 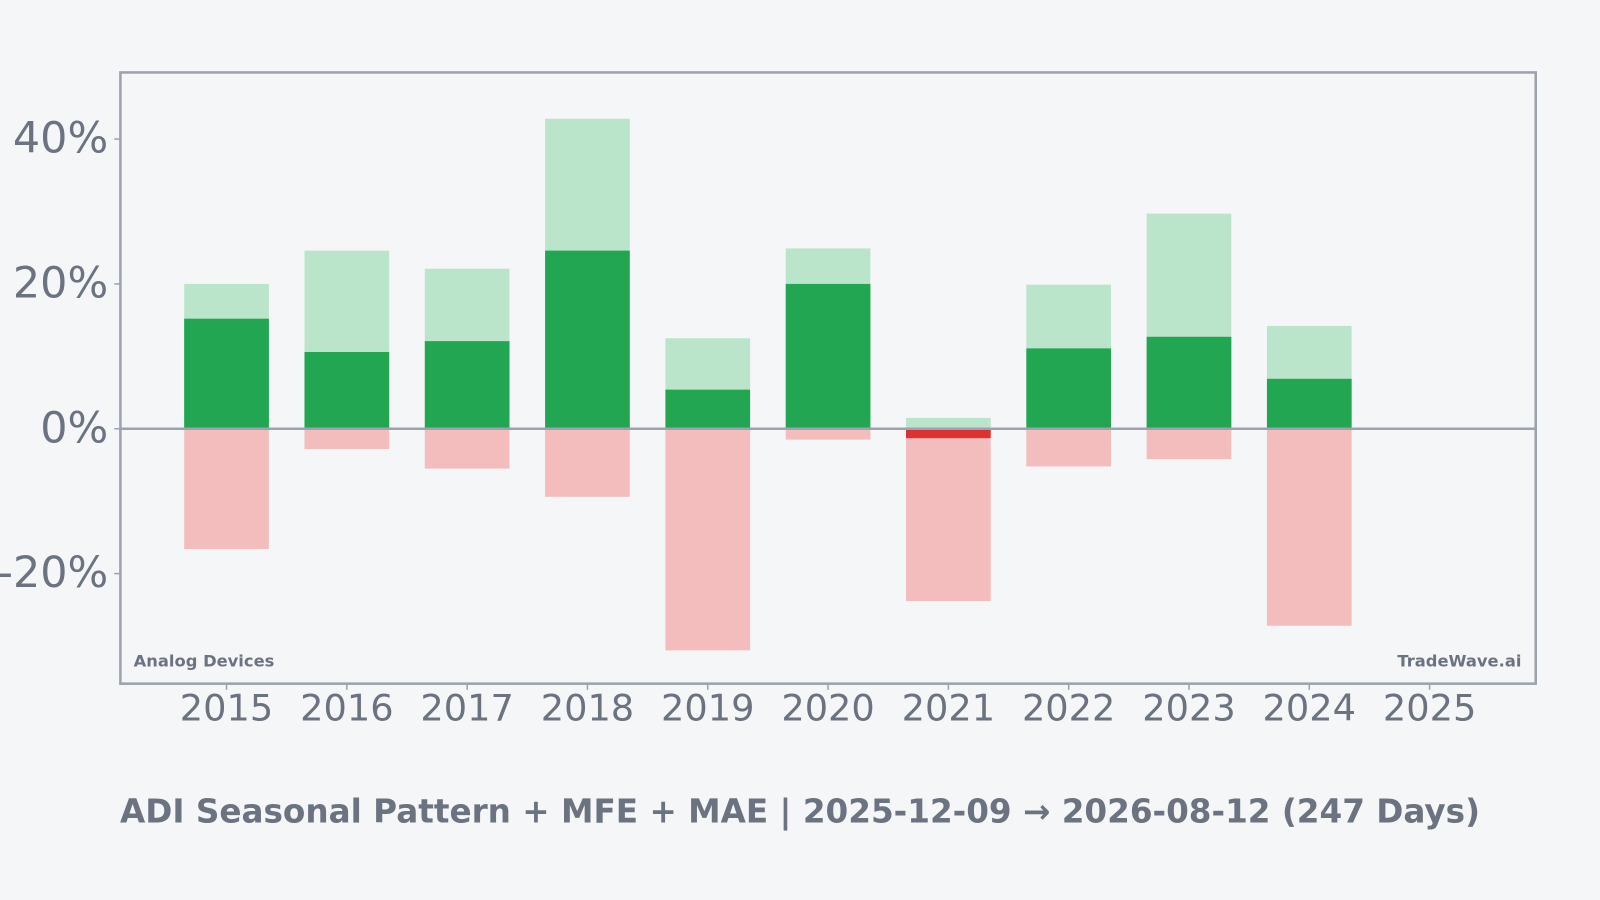 What do you see at coordinates (204, 661) in the screenshot?
I see `annotation: Analog Devices` at bounding box center [204, 661].